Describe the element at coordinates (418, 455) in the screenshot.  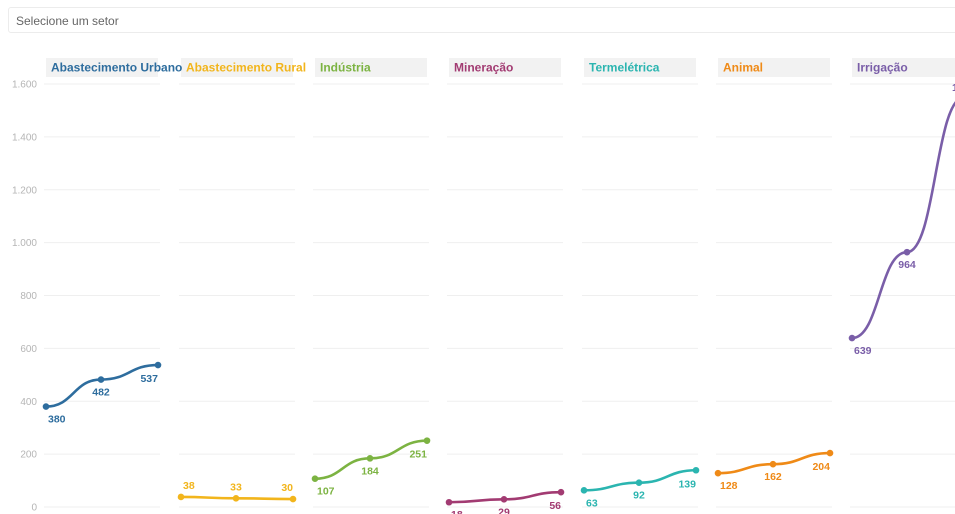
I see `data-label: 251` at that location.